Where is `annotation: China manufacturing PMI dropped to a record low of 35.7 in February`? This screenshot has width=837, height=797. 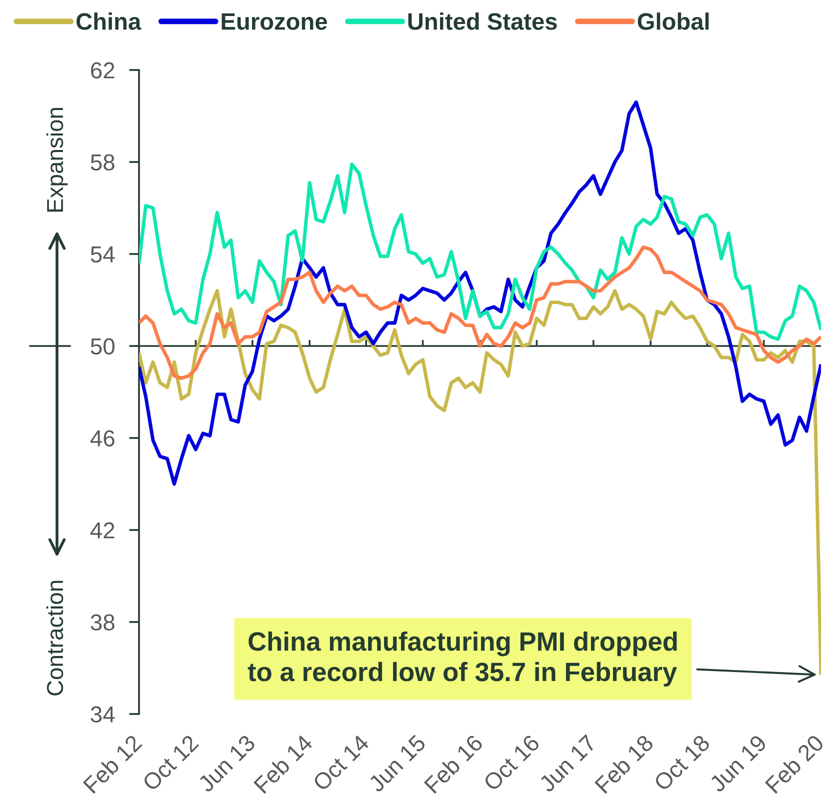
annotation: China manufacturing PMI dropped to a record low of 35.7 in February is located at coordinates (463, 659).